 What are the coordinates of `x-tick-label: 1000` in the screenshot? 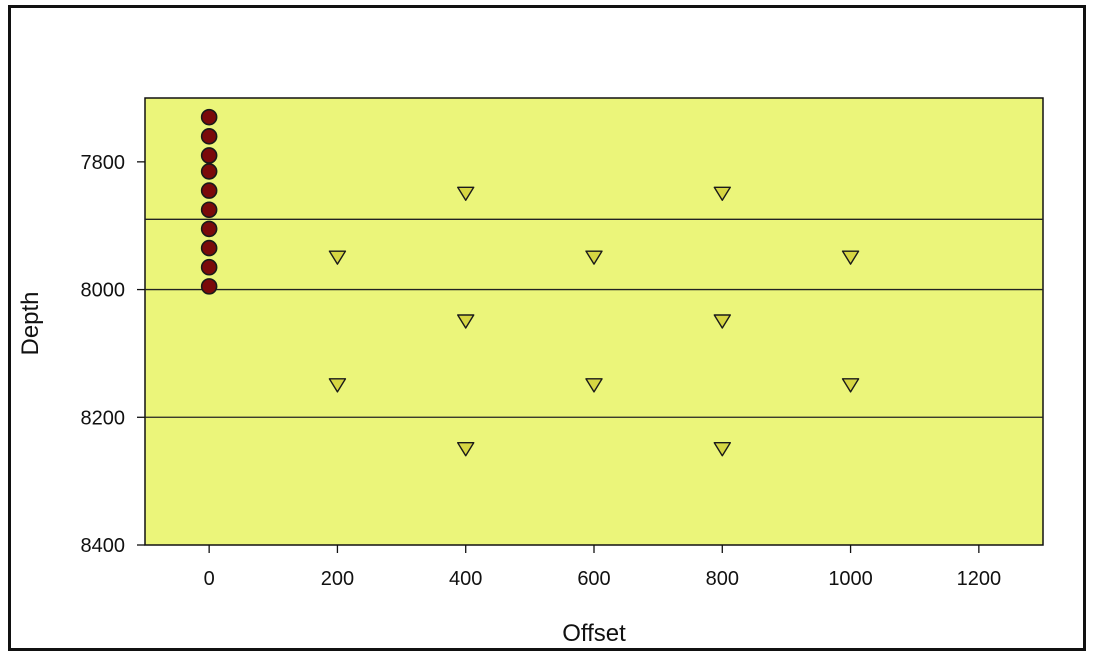 It's located at (850, 579).